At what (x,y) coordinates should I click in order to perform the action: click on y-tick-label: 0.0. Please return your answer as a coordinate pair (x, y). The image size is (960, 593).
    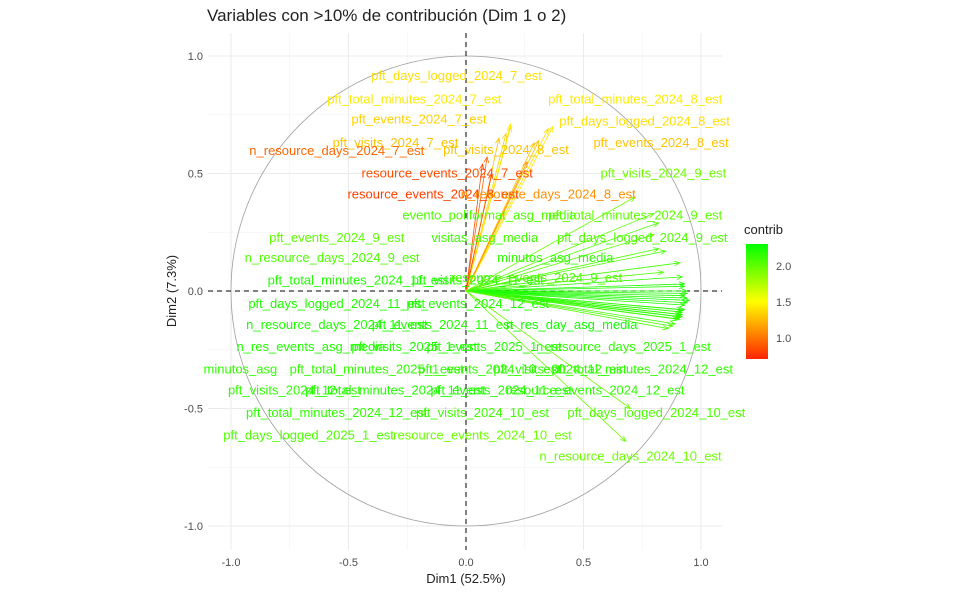
    Looking at the image, I should click on (195, 292).